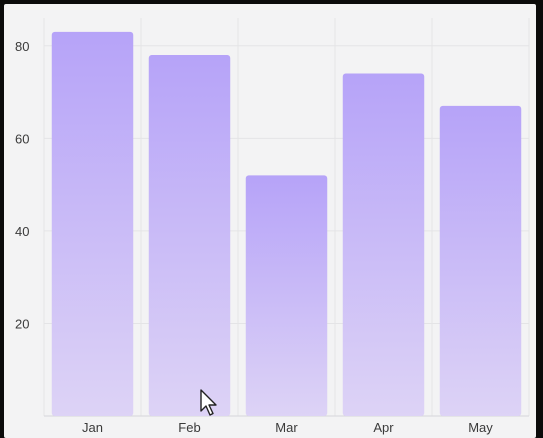 The width and height of the screenshot is (543, 438). I want to click on y-axis-ticks: 20 40 60 80, so click(22, 185).